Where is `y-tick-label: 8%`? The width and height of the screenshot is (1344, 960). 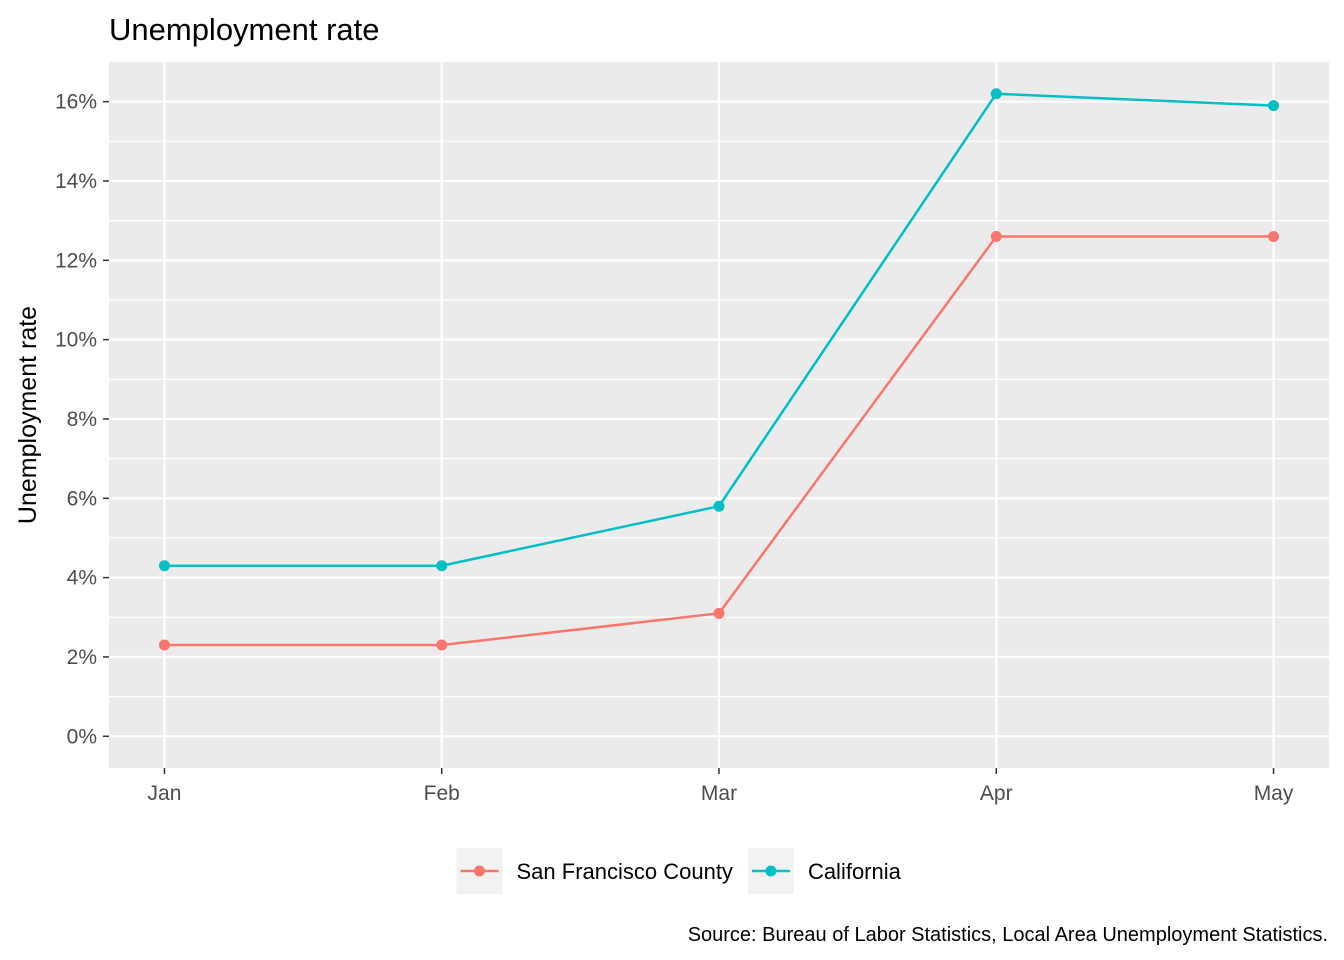 y-tick-label: 8% is located at coordinates (82, 419).